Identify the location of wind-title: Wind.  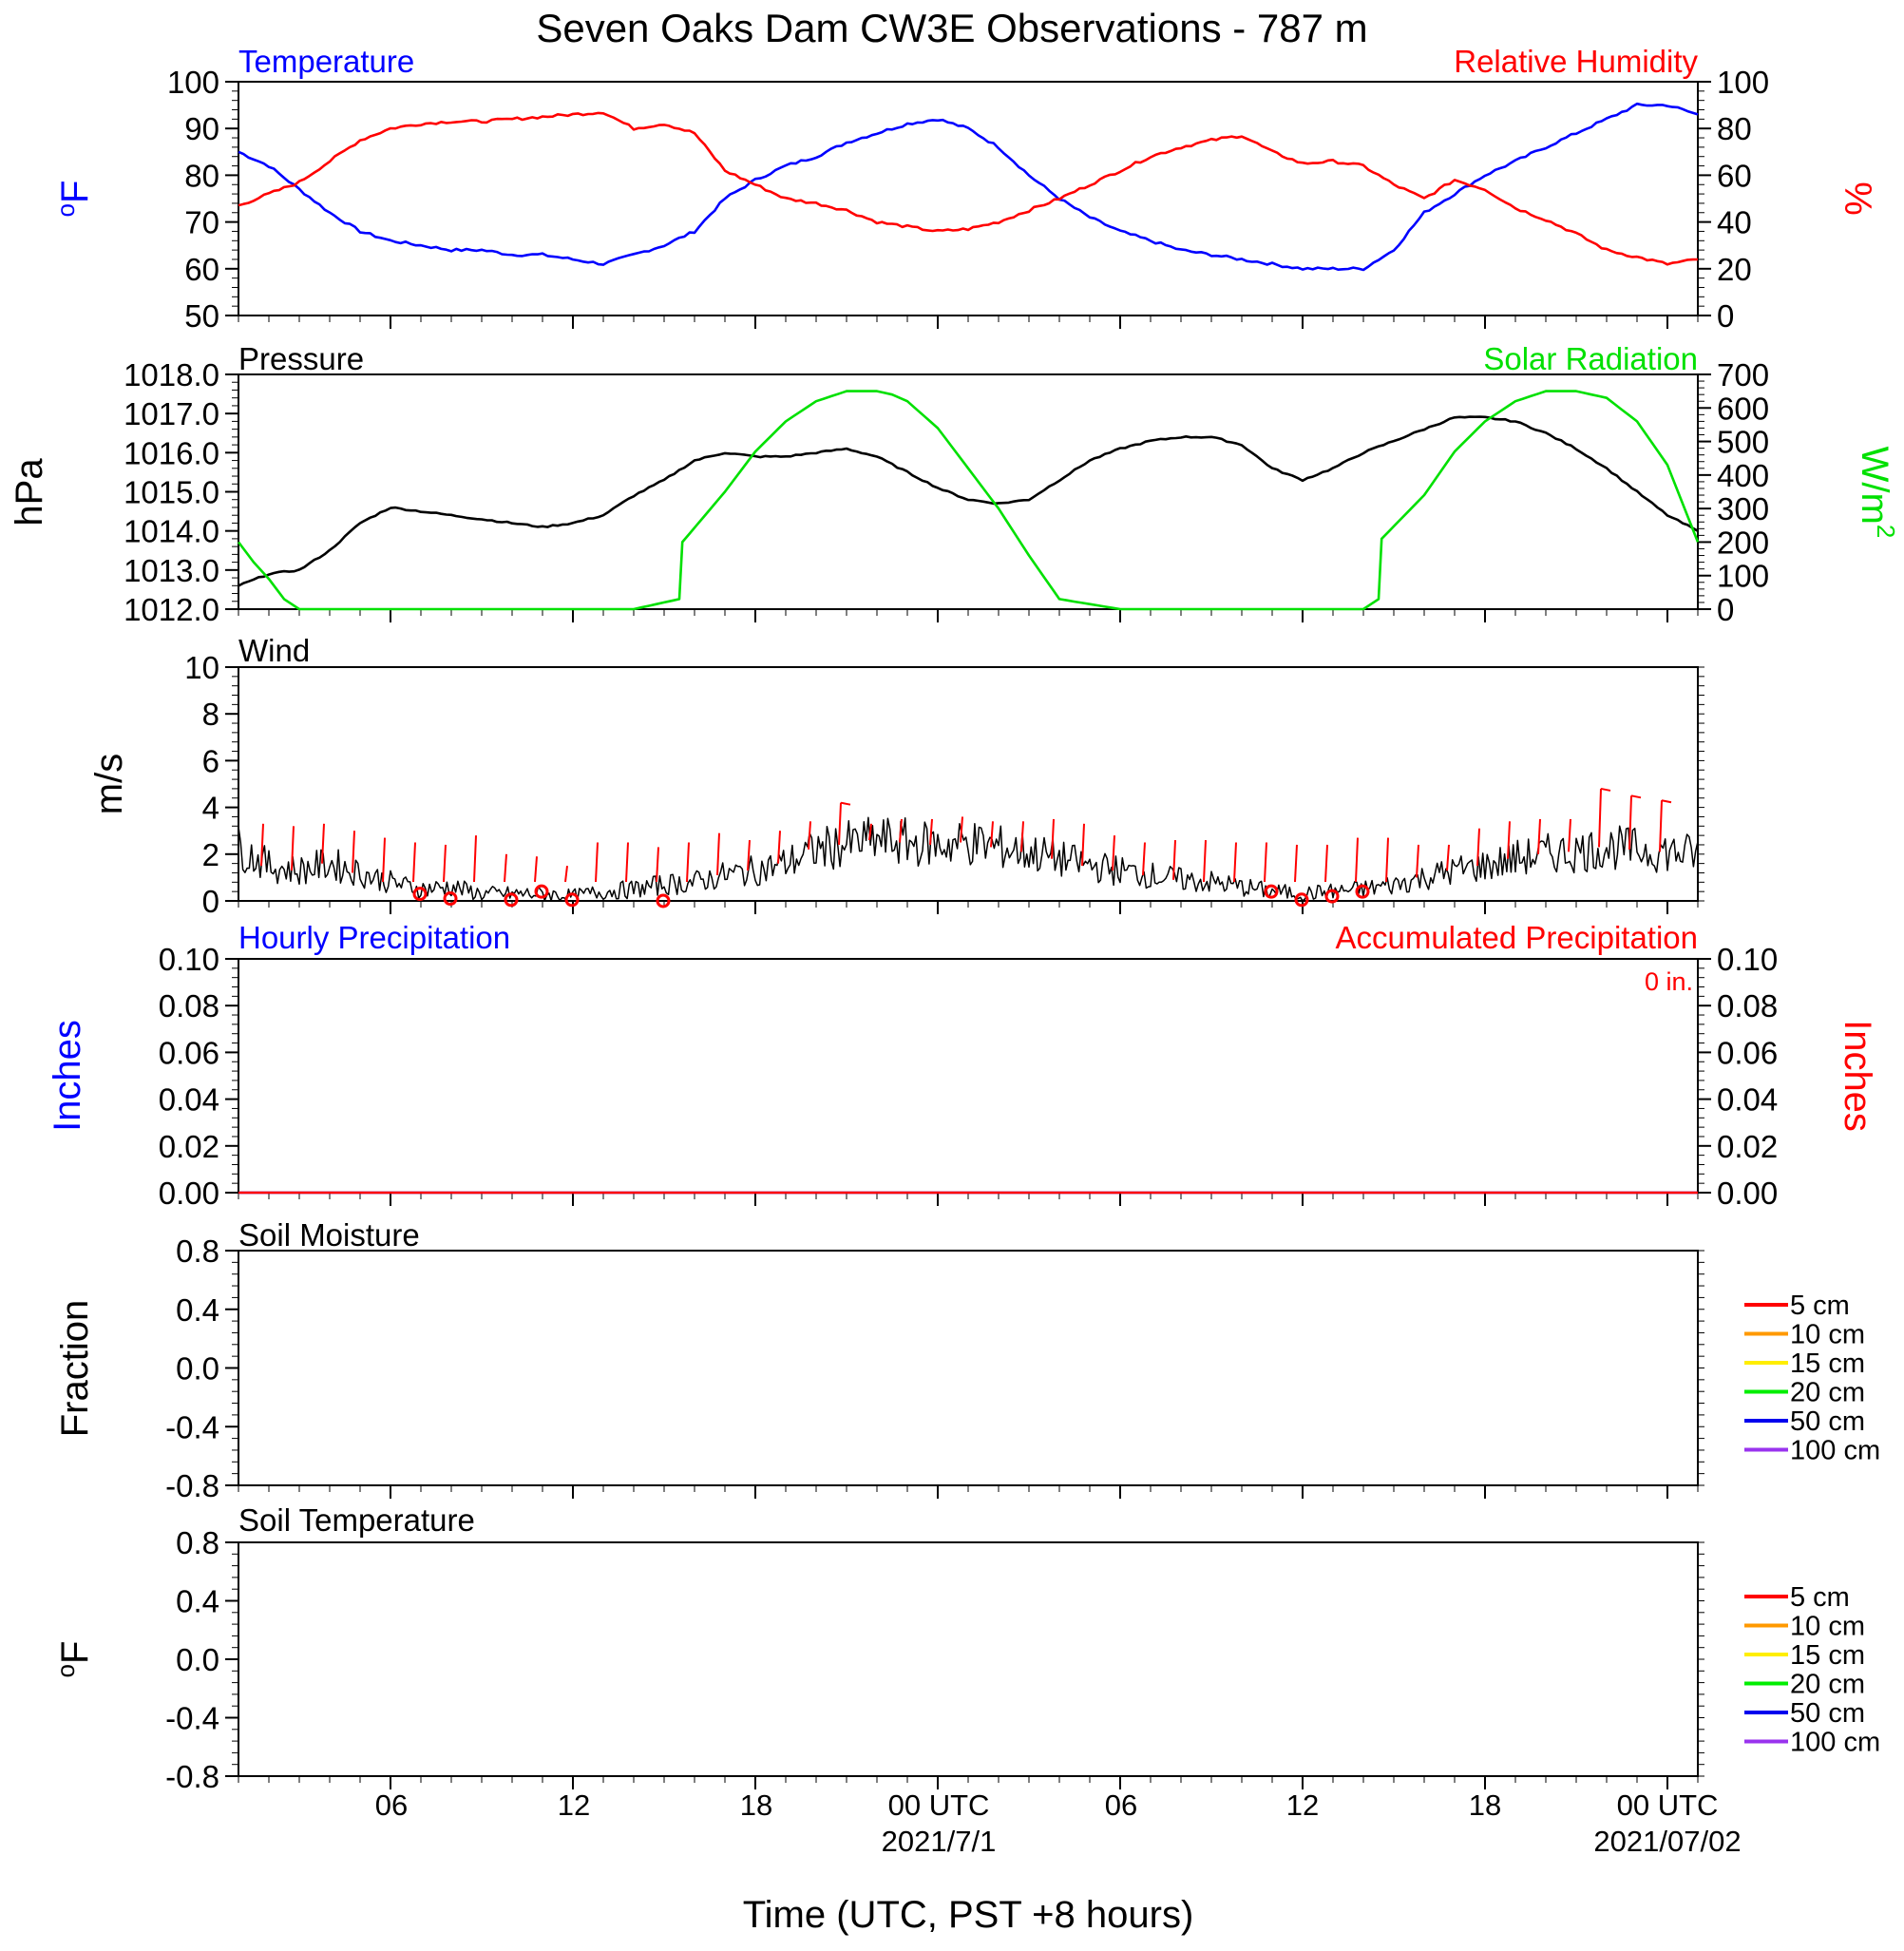
(274, 650).